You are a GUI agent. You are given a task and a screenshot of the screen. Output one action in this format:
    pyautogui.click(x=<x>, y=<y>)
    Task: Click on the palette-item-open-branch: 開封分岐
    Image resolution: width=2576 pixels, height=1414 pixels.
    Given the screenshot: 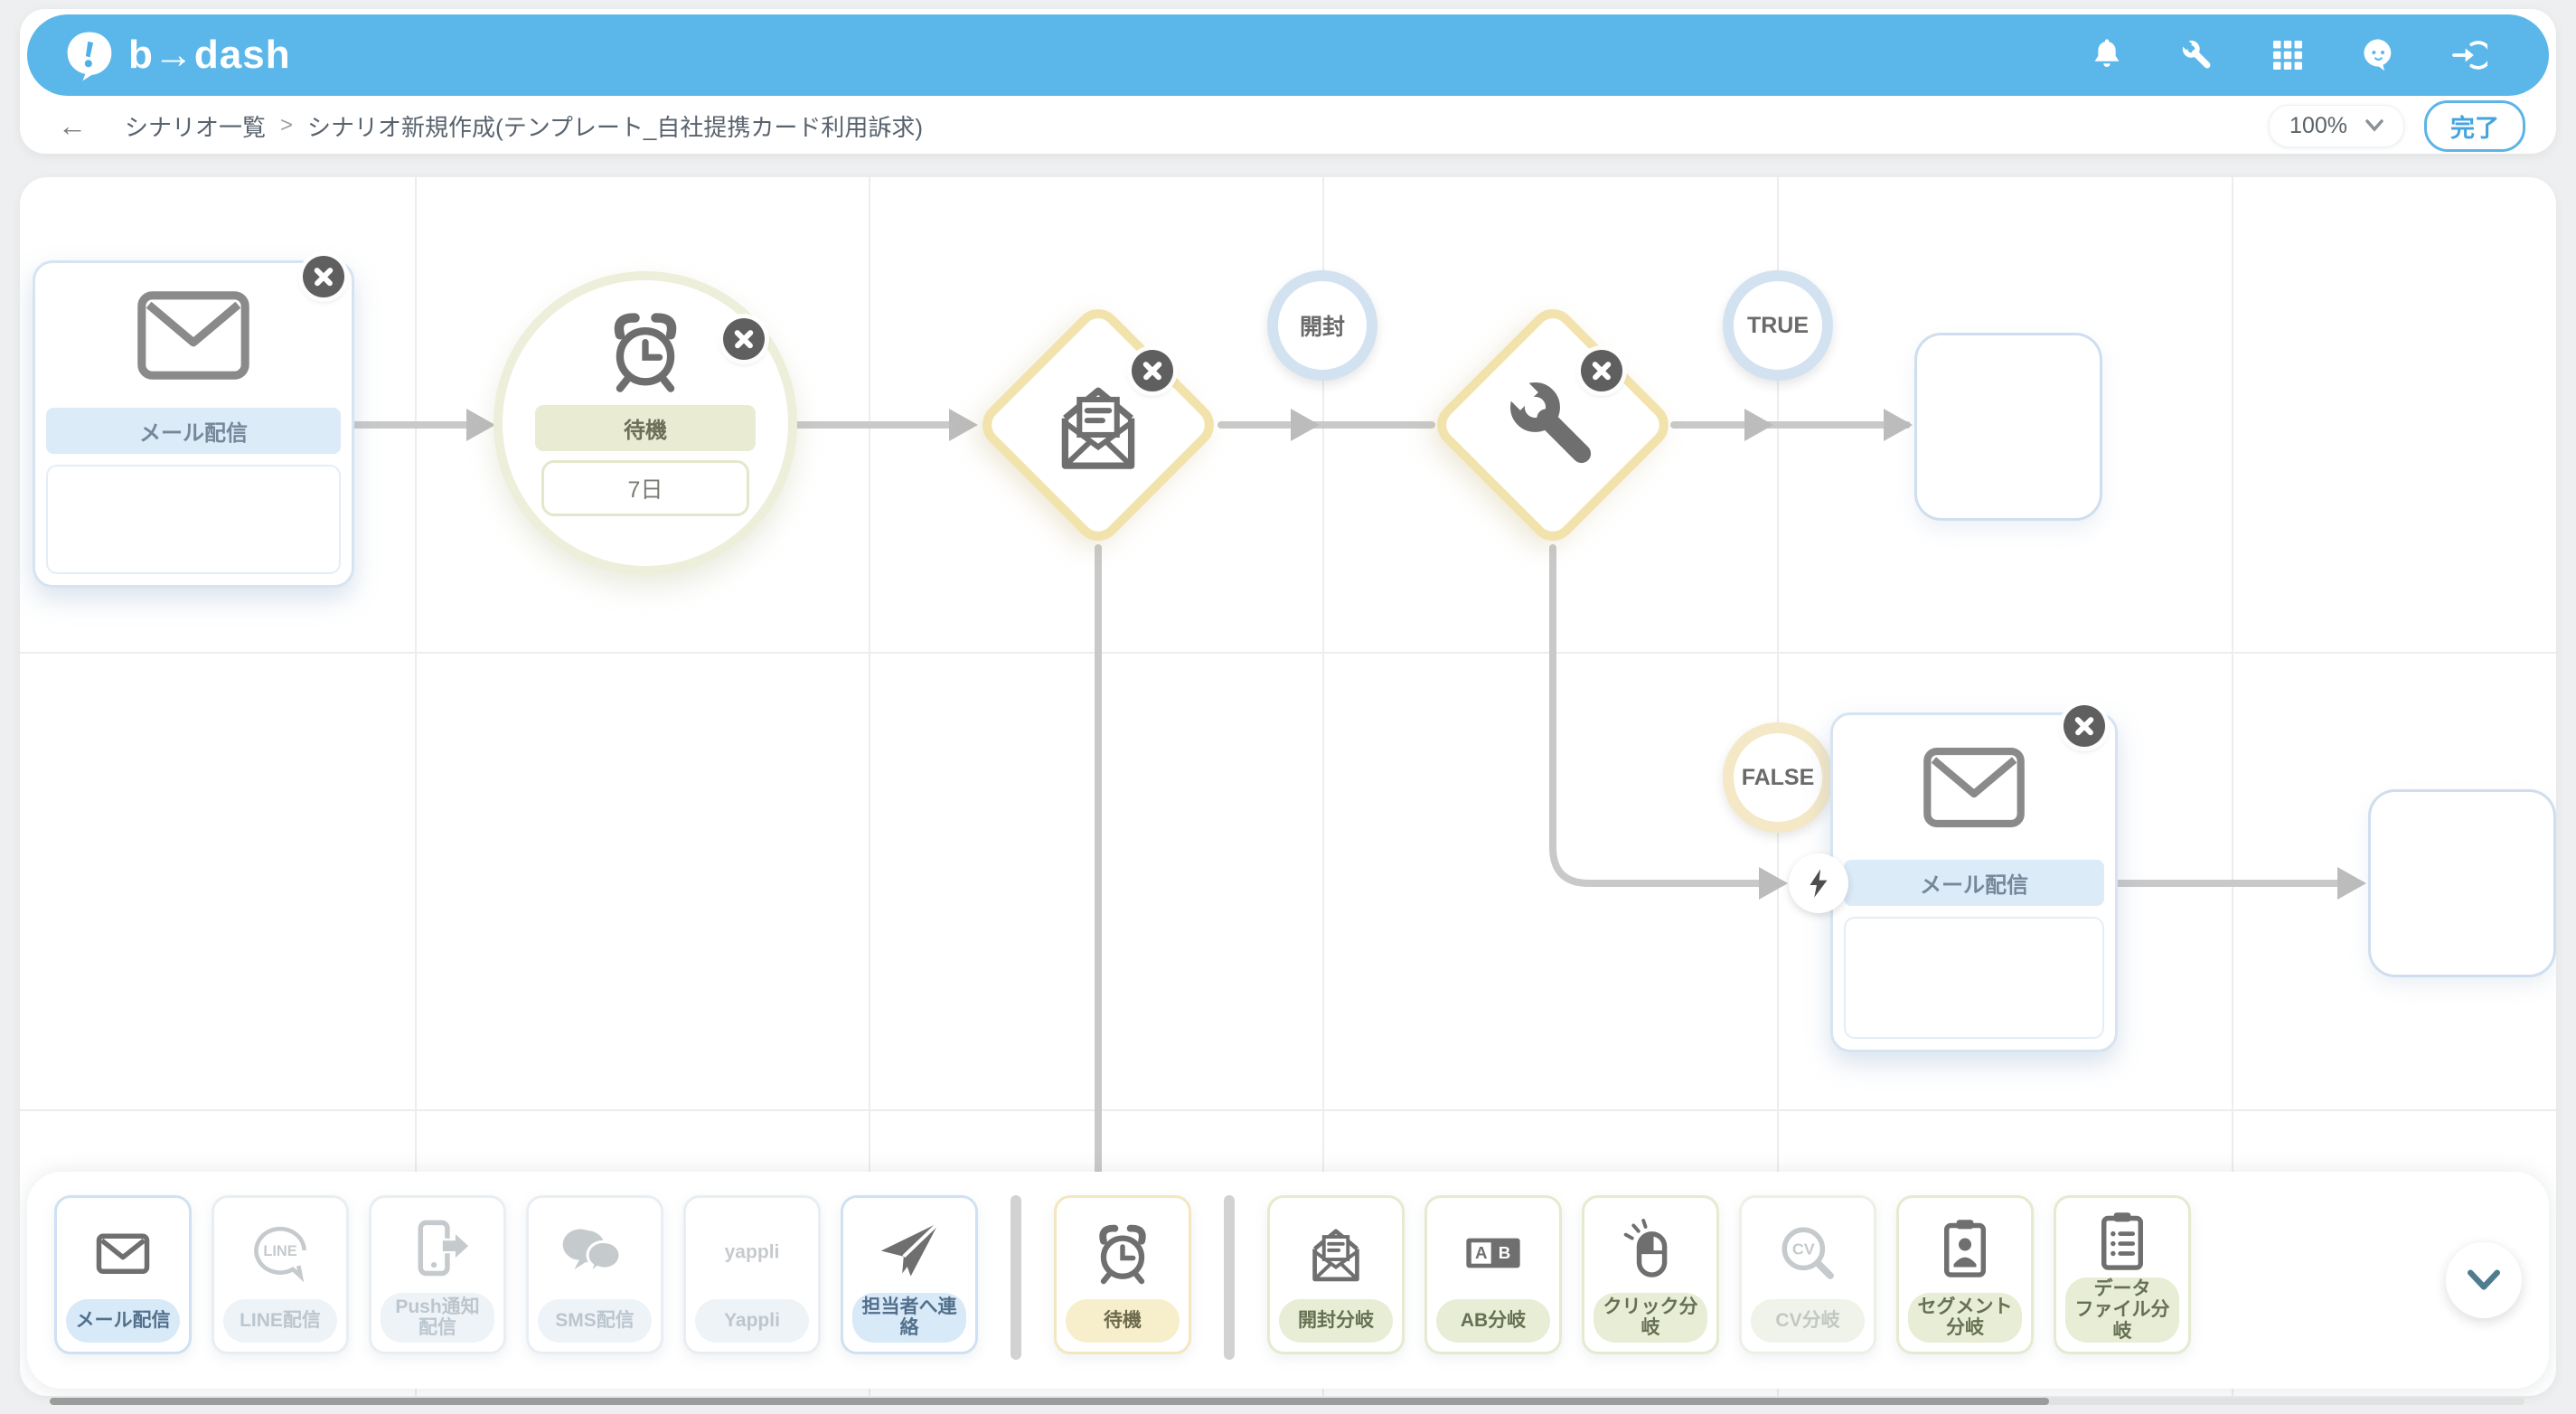 What is the action you would take?
    pyautogui.click(x=1336, y=1274)
    